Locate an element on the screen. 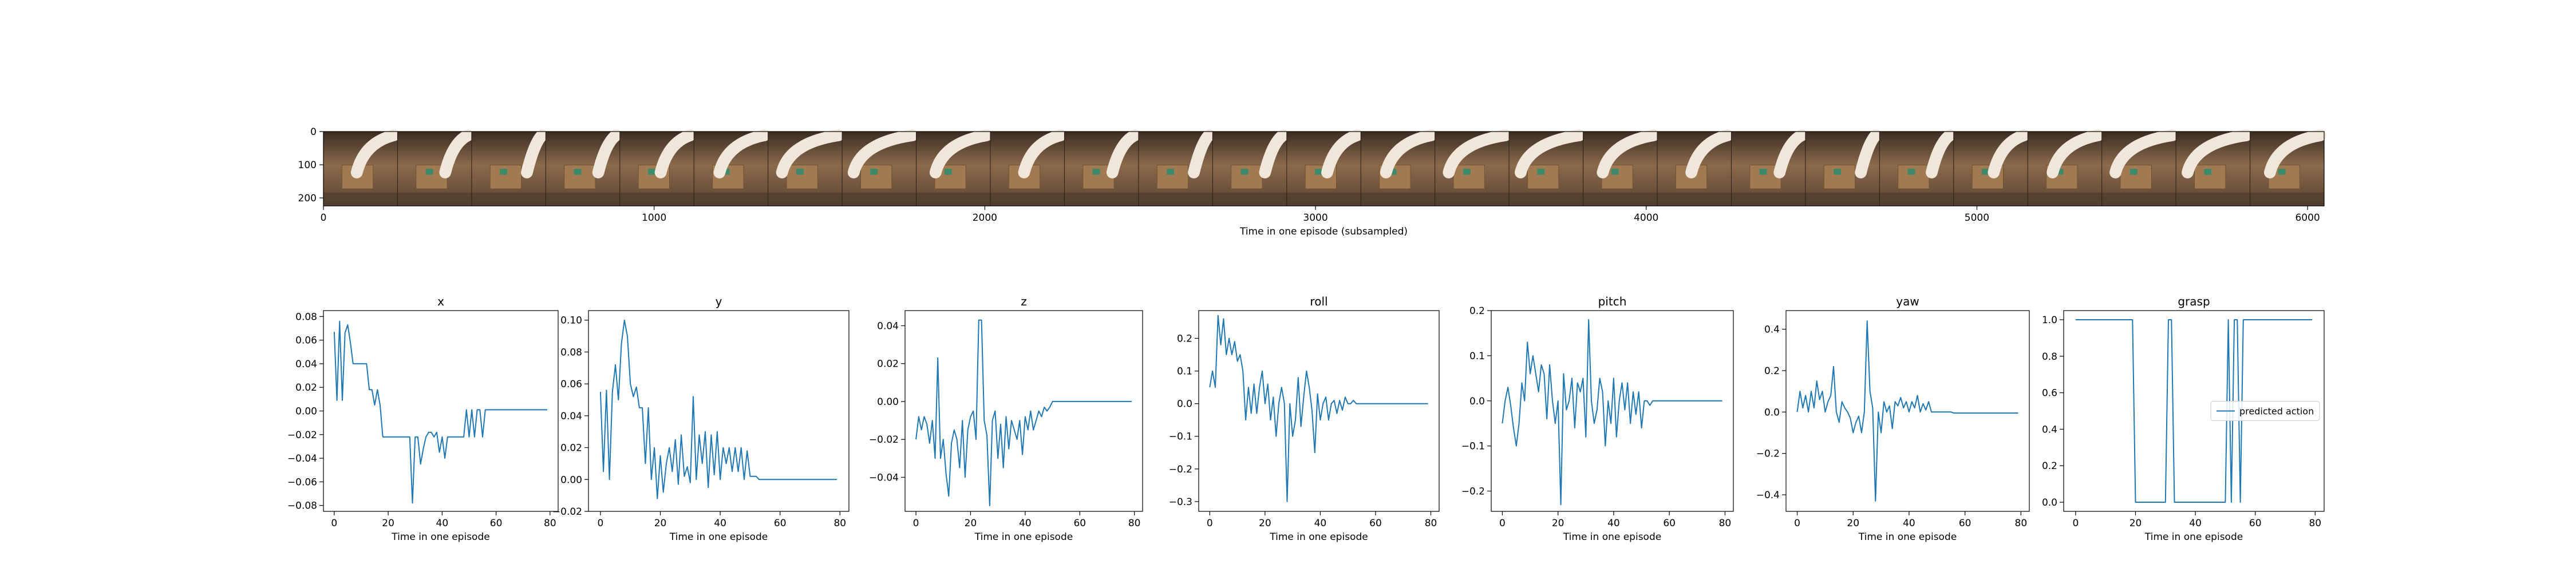 The image size is (2576, 572). image-strip-x-ticks: 0 1000 2000 3000 4000 5000 6000 is located at coordinates (1320, 215).